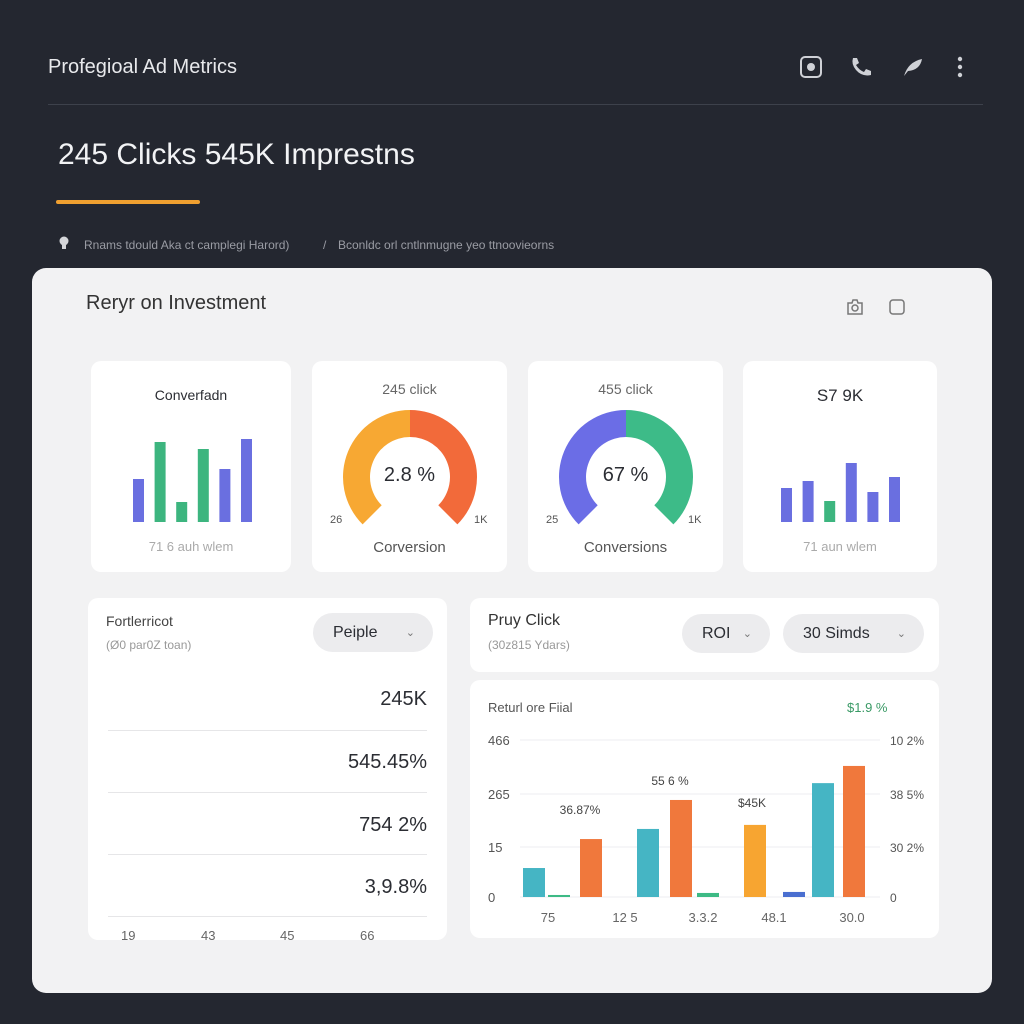 The height and width of the screenshot is (1024, 1024). Describe the element at coordinates (840, 395) in the screenshot. I see `card-title: S7 9K` at that location.